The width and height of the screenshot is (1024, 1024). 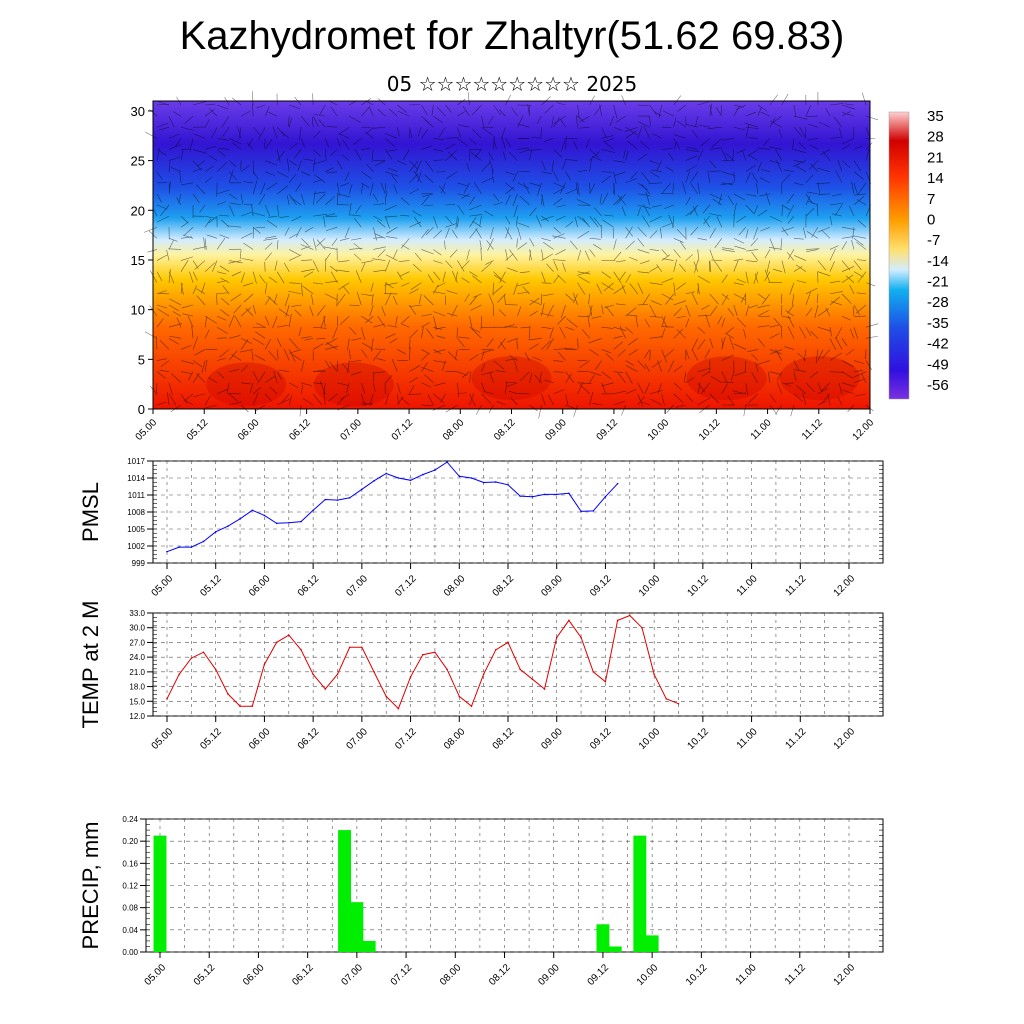 What do you see at coordinates (640, 893) in the screenshot?
I see `precip-bar` at bounding box center [640, 893].